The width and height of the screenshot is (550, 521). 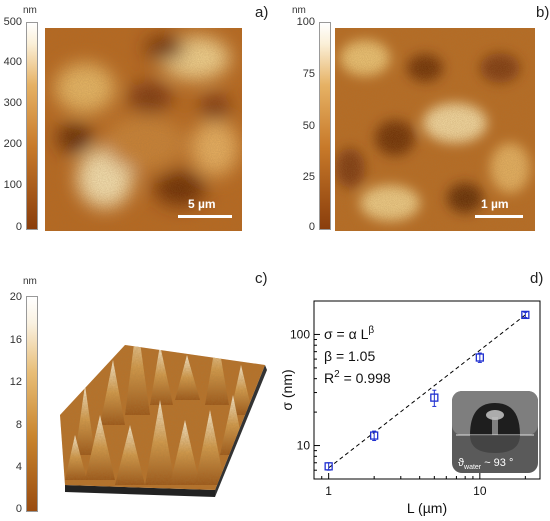 I want to click on panel-c-colorbar, so click(x=32, y=404).